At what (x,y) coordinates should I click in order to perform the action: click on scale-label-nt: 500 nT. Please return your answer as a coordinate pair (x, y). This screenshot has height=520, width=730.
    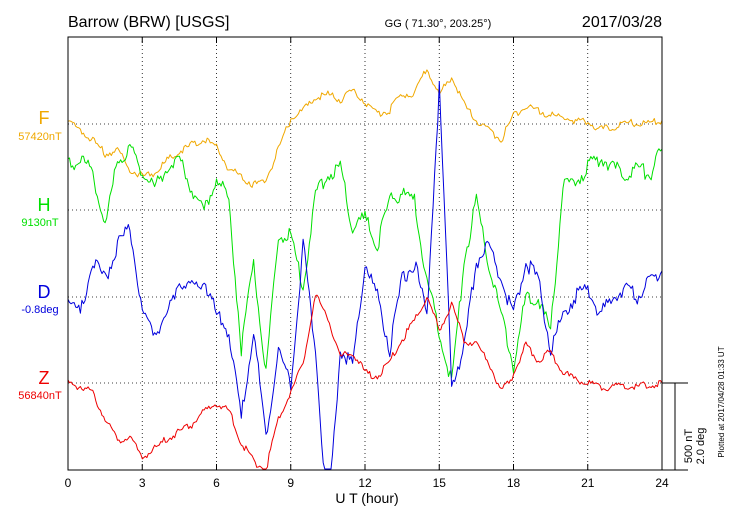
    Looking at the image, I should click on (689, 446).